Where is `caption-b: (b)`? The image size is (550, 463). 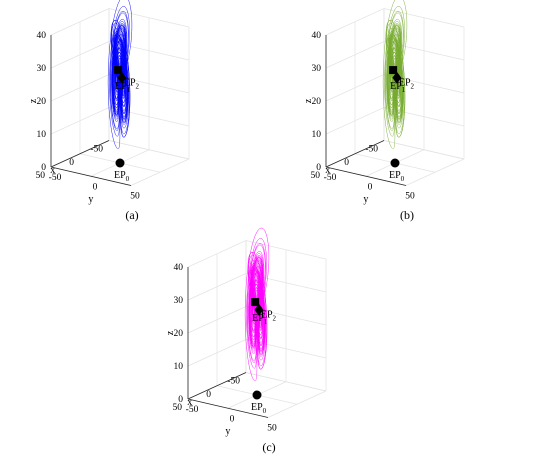 caption-b: (b) is located at coordinates (407, 215).